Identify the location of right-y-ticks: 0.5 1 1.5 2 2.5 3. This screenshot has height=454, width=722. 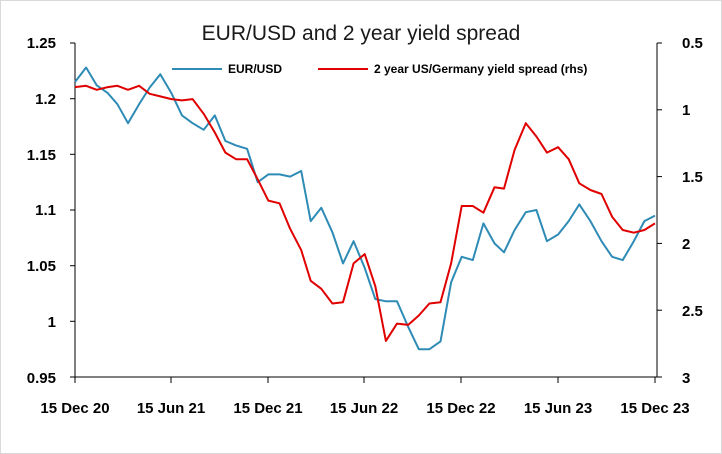
(680, 211).